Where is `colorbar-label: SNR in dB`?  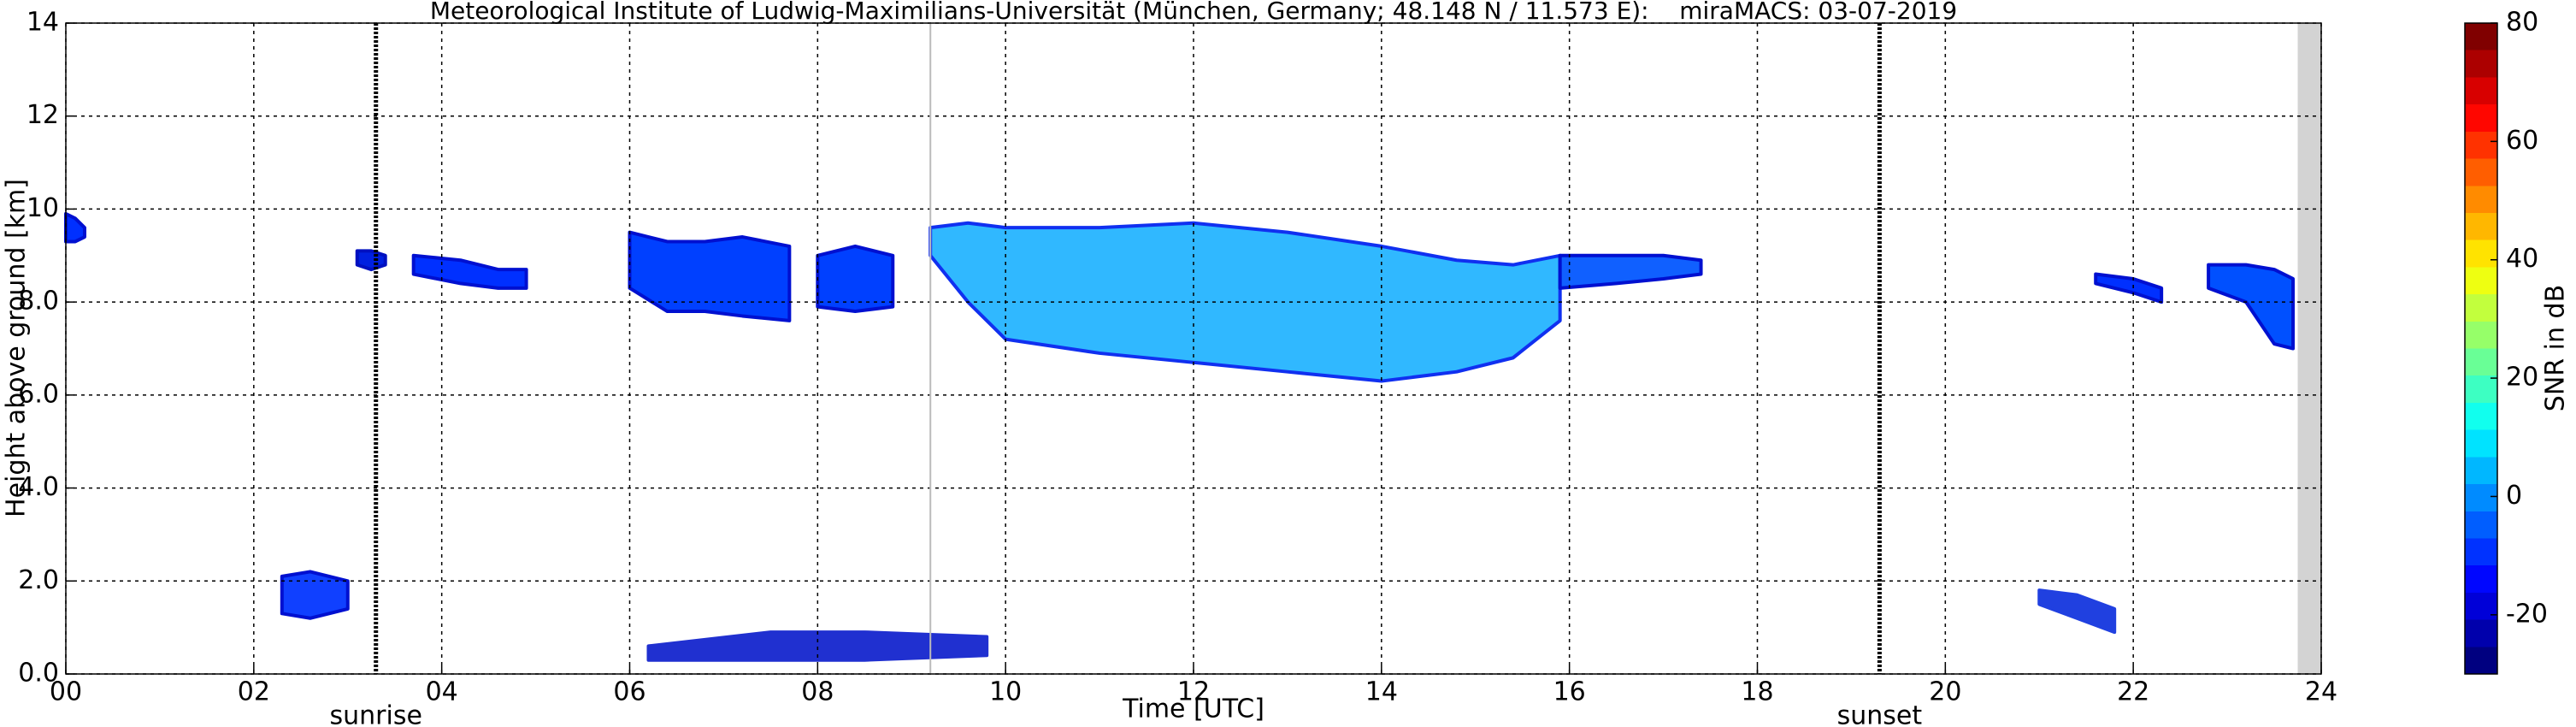
colorbar-label: SNR in dB is located at coordinates (2556, 348).